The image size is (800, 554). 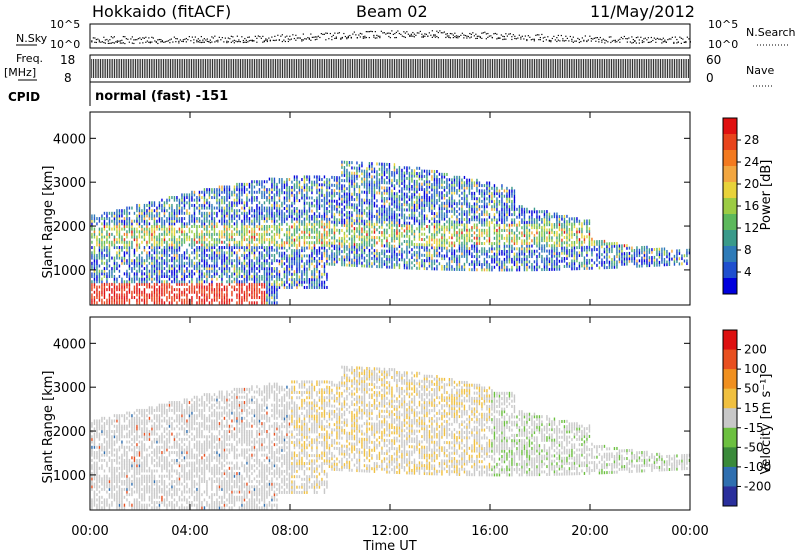 I want to click on nsky-tick-bottom: 10^0, so click(x=65, y=44).